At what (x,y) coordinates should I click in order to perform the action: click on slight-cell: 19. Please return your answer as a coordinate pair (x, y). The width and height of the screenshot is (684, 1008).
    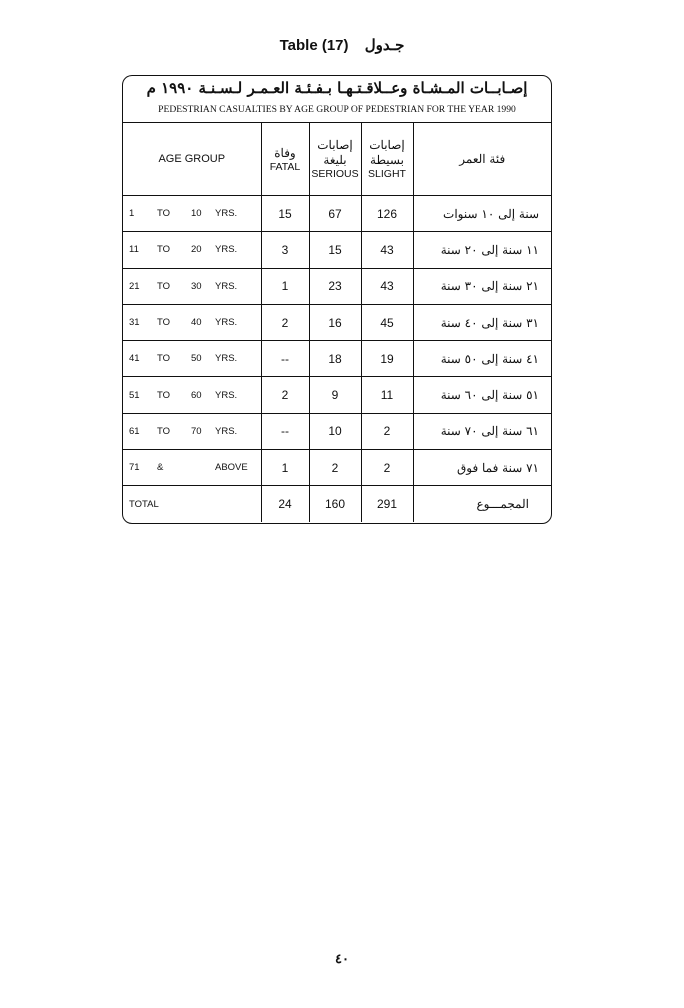
    Looking at the image, I should click on (387, 359).